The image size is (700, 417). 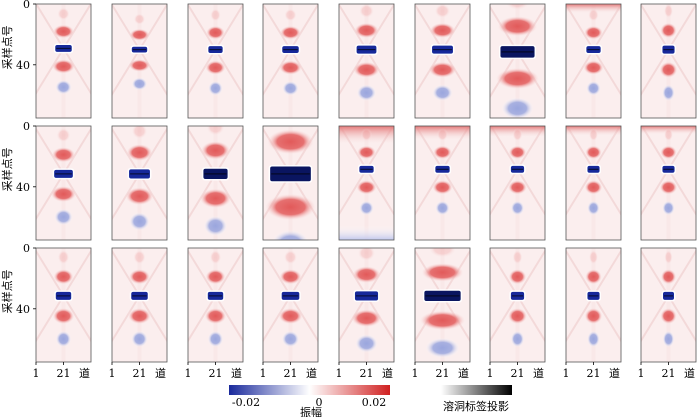 What do you see at coordinates (319, 402) in the screenshot?
I see `amplitude-tick-zero: 0` at bounding box center [319, 402].